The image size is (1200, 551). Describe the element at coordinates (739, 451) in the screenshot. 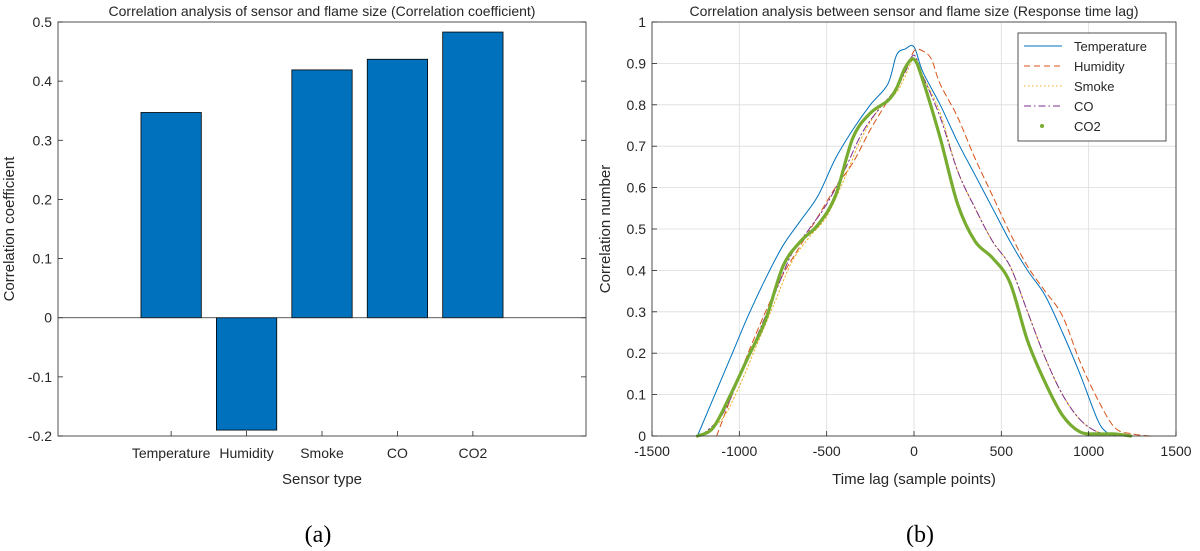

I see `x-tick-label: -1000` at that location.